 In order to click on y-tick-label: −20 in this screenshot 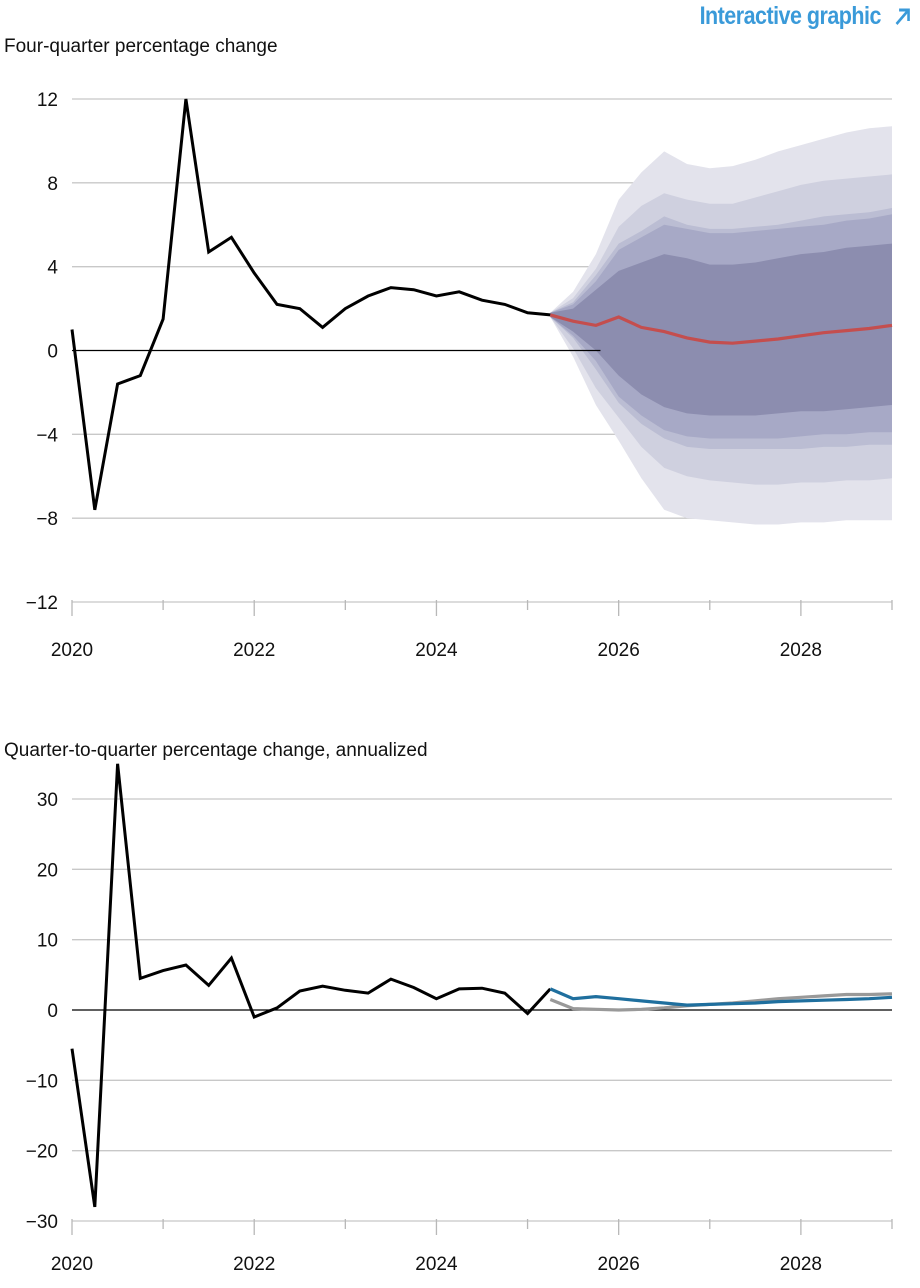, I will do `click(42, 1152)`.